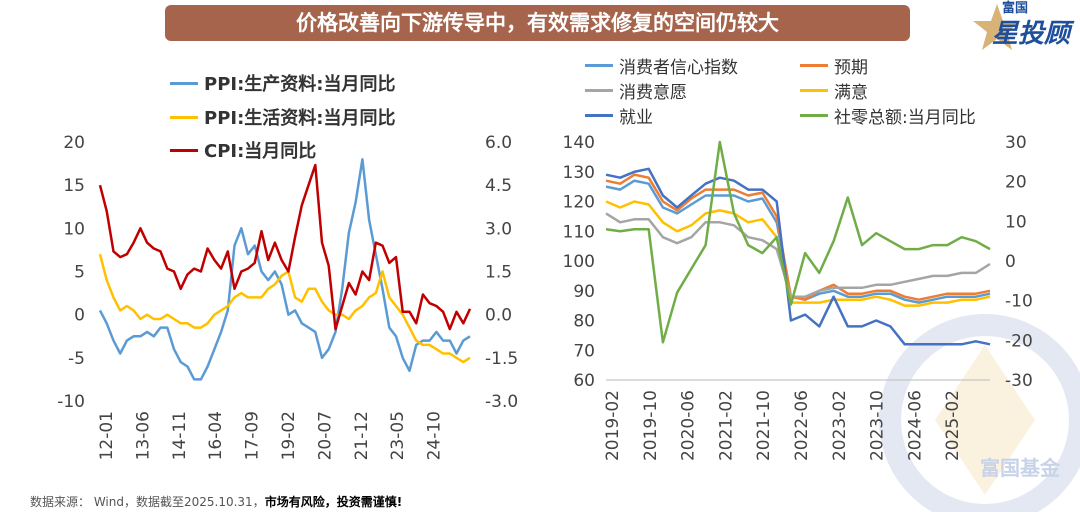 This screenshot has width=1080, height=512. I want to click on right-y-tick: 0.0, so click(498, 316).